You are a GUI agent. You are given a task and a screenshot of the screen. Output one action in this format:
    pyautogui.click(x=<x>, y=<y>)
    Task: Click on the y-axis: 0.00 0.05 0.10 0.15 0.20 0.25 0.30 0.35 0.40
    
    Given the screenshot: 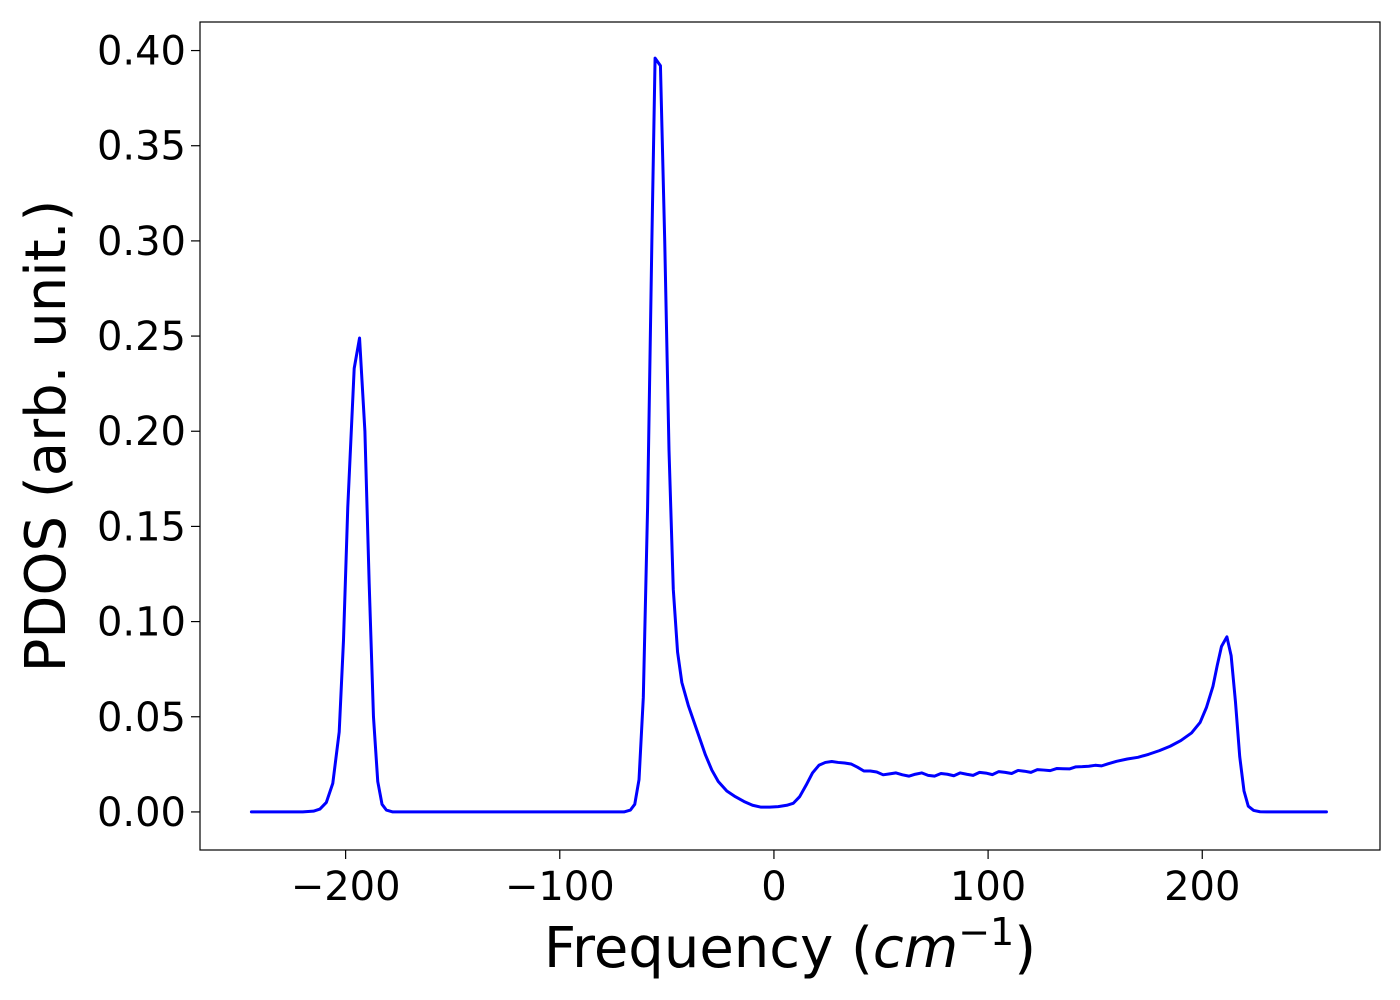 What is the action you would take?
    pyautogui.click(x=148, y=432)
    